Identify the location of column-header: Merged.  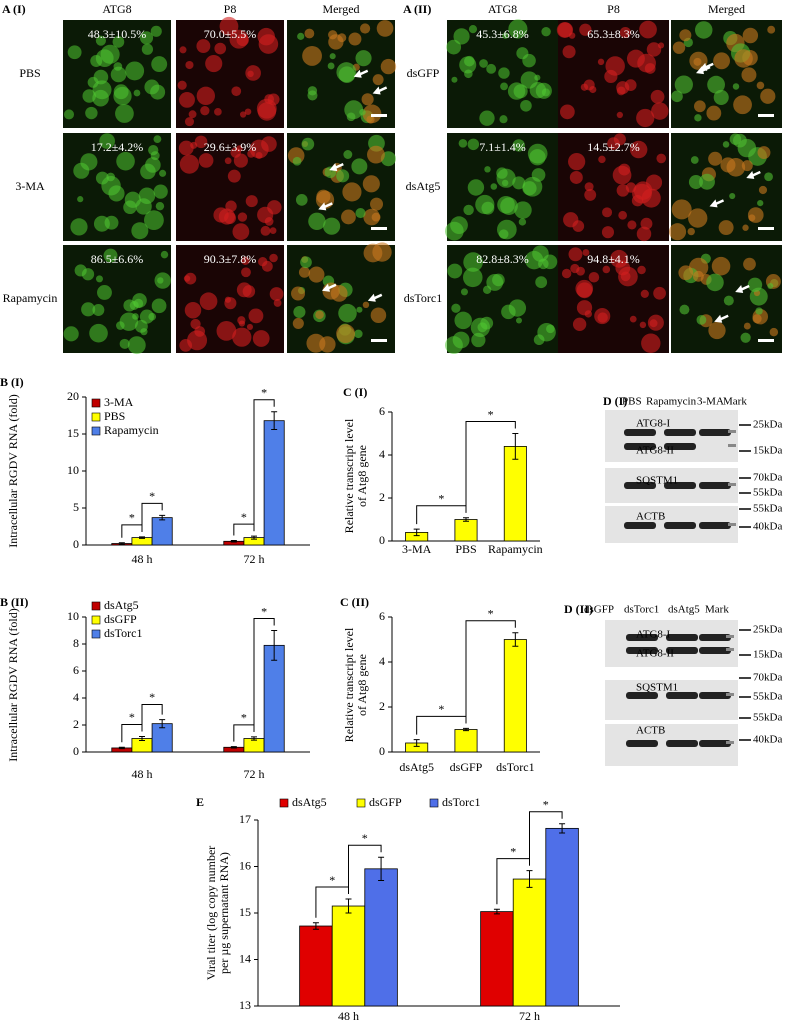
(726, 9).